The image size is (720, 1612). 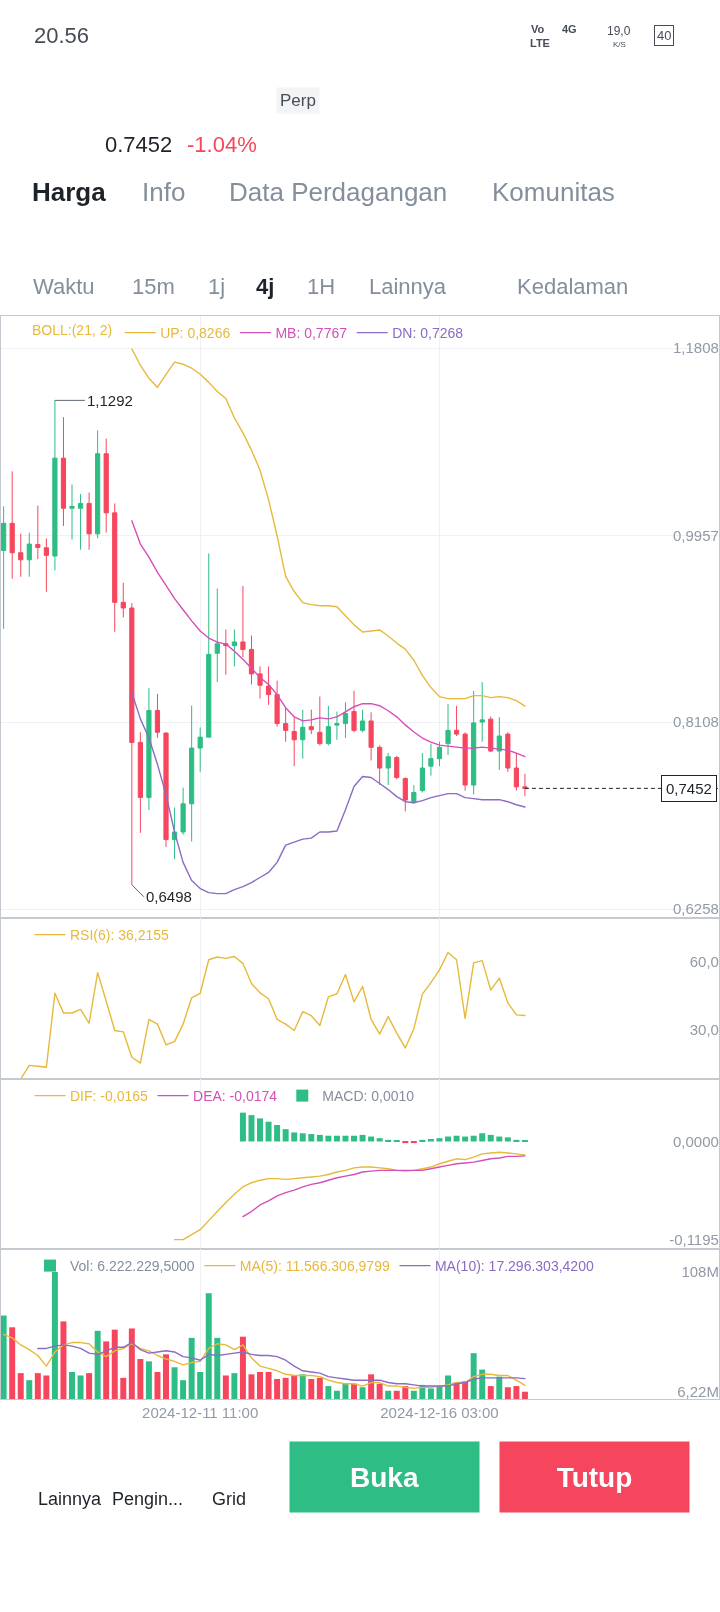 I want to click on ref-line-label: 0,7452, so click(x=689, y=788).